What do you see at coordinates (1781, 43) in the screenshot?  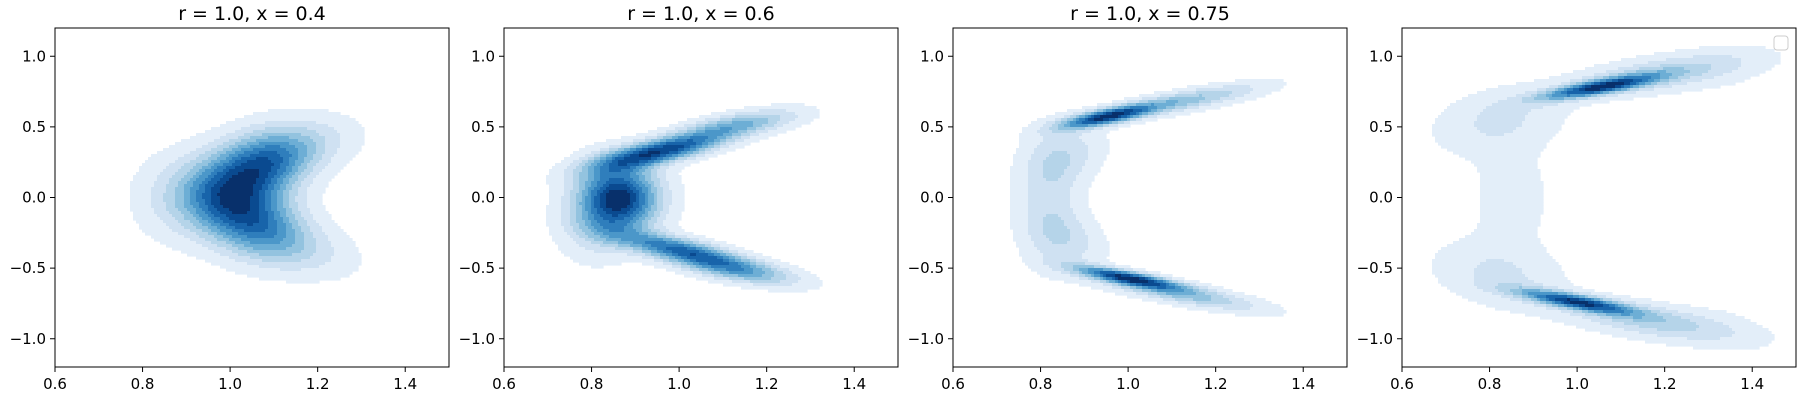 I see `legend-box` at bounding box center [1781, 43].